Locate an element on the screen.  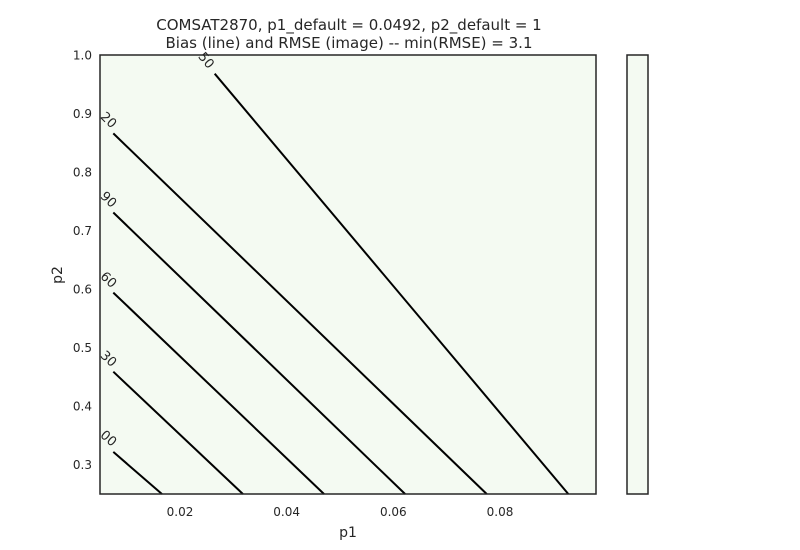
y-tick-label: 0.6 is located at coordinates (82, 290).